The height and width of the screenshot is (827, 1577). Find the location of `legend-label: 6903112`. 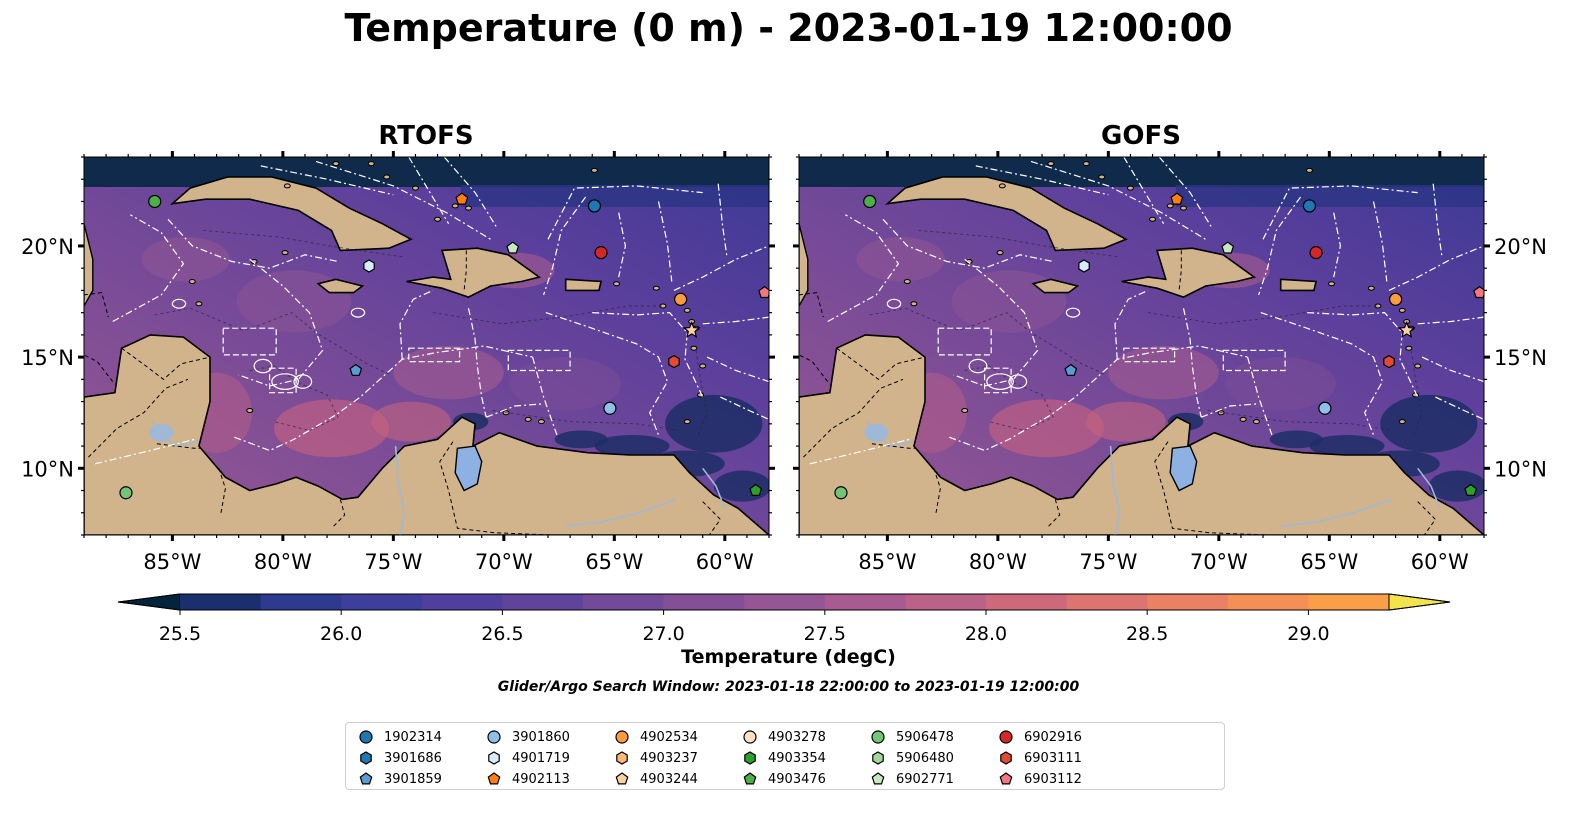

legend-label: 6903112 is located at coordinates (1053, 779).